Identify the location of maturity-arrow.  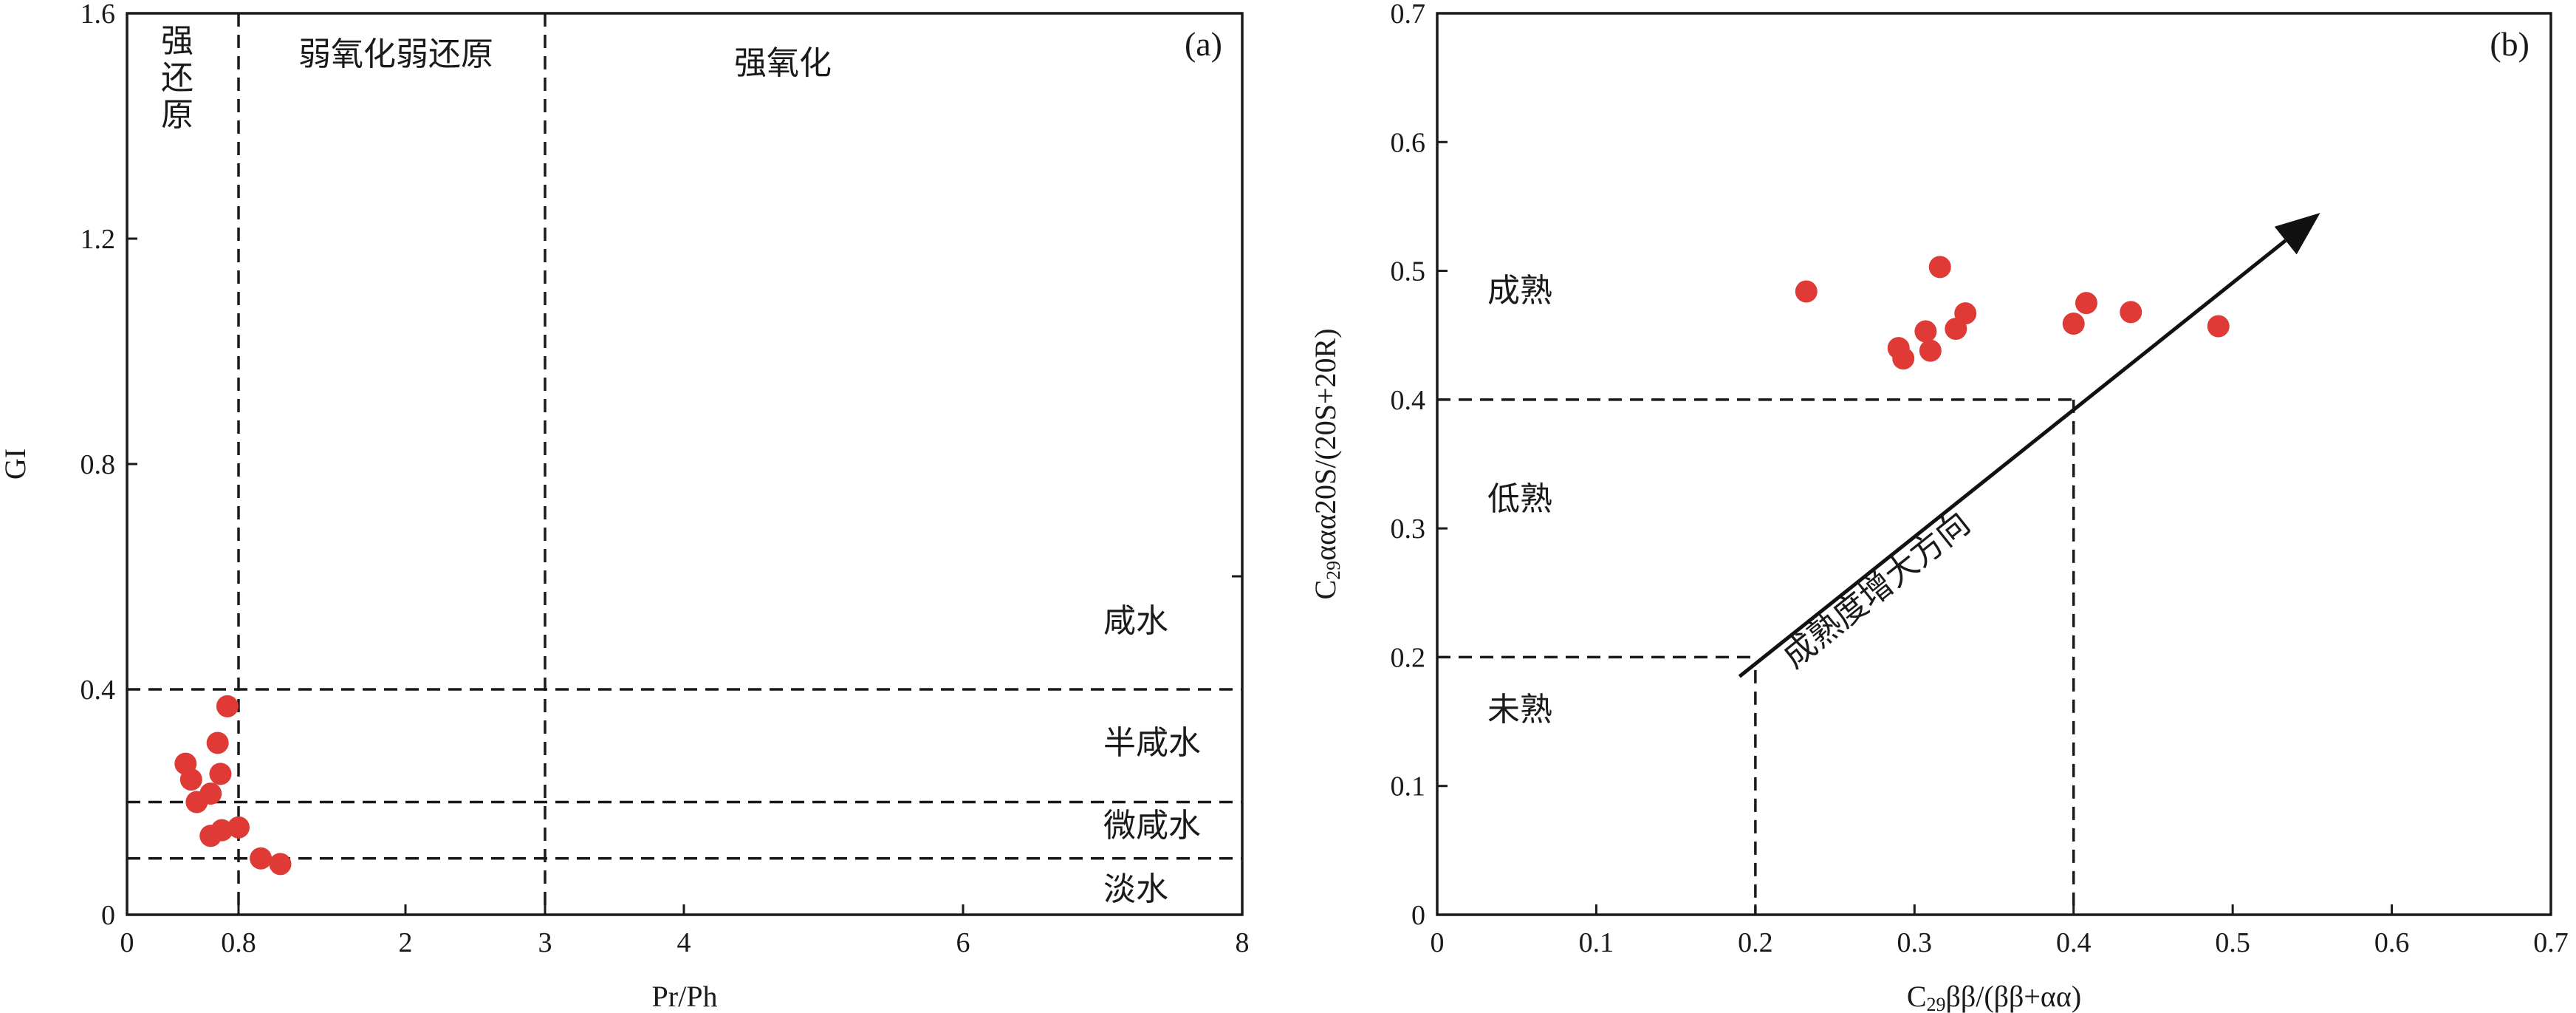
(2029, 445).